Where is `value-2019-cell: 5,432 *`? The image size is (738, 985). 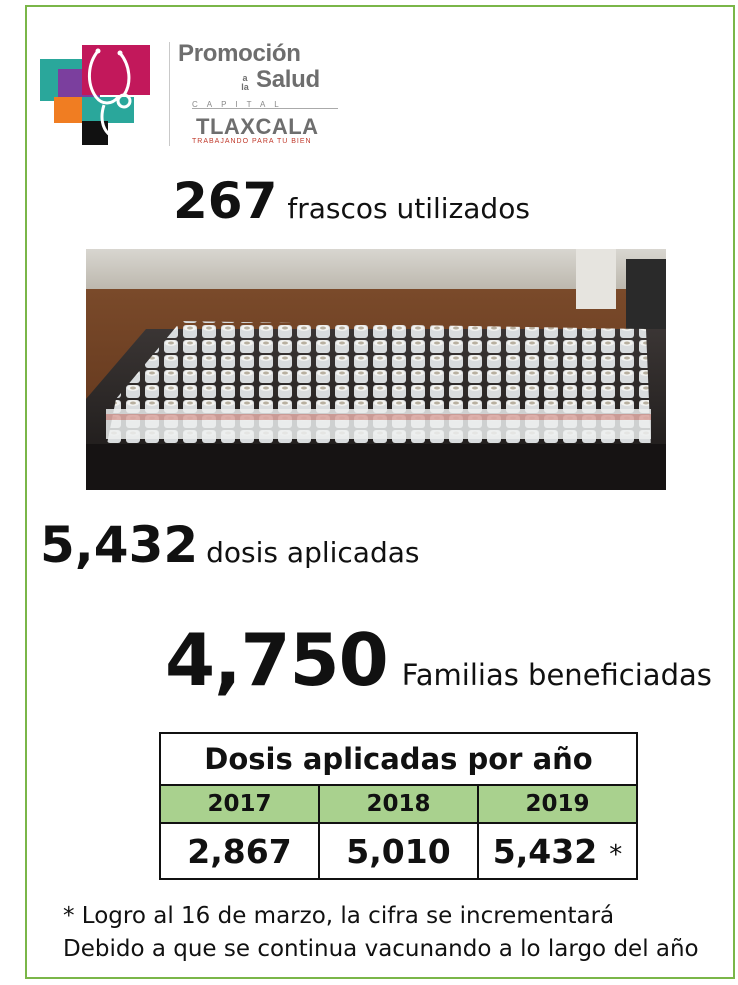 value-2019-cell: 5,432 * is located at coordinates (557, 851).